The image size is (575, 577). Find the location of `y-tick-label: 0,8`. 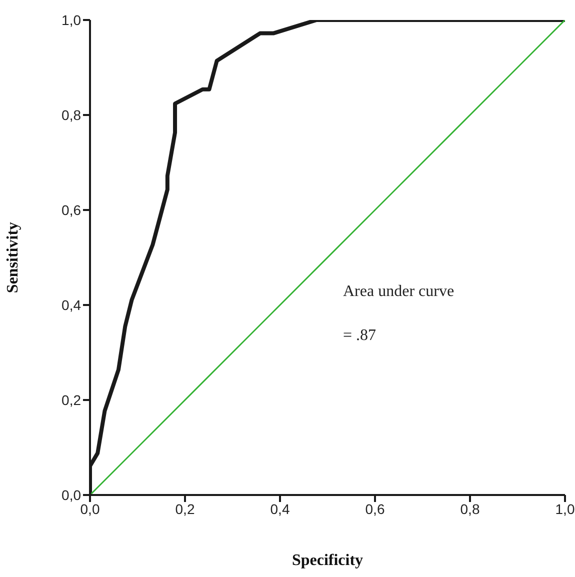

y-tick-label: 0,8 is located at coordinates (72, 114).